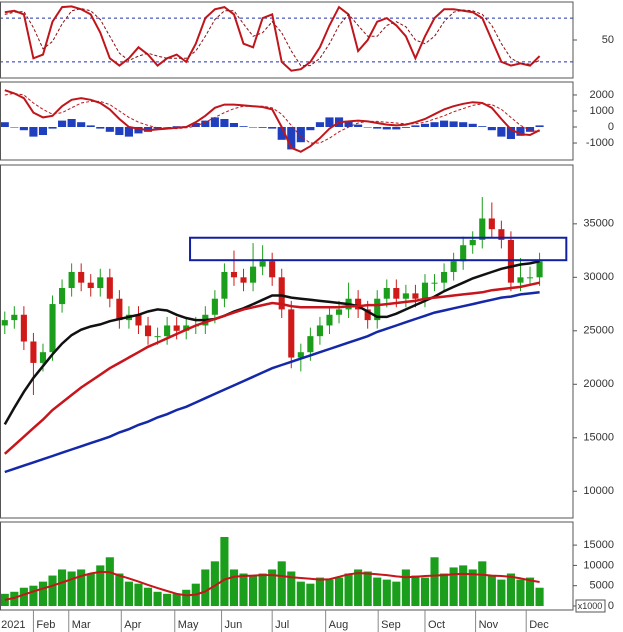  Describe the element at coordinates (391, 625) in the screenshot. I see `x-tick-label: Sep` at that location.